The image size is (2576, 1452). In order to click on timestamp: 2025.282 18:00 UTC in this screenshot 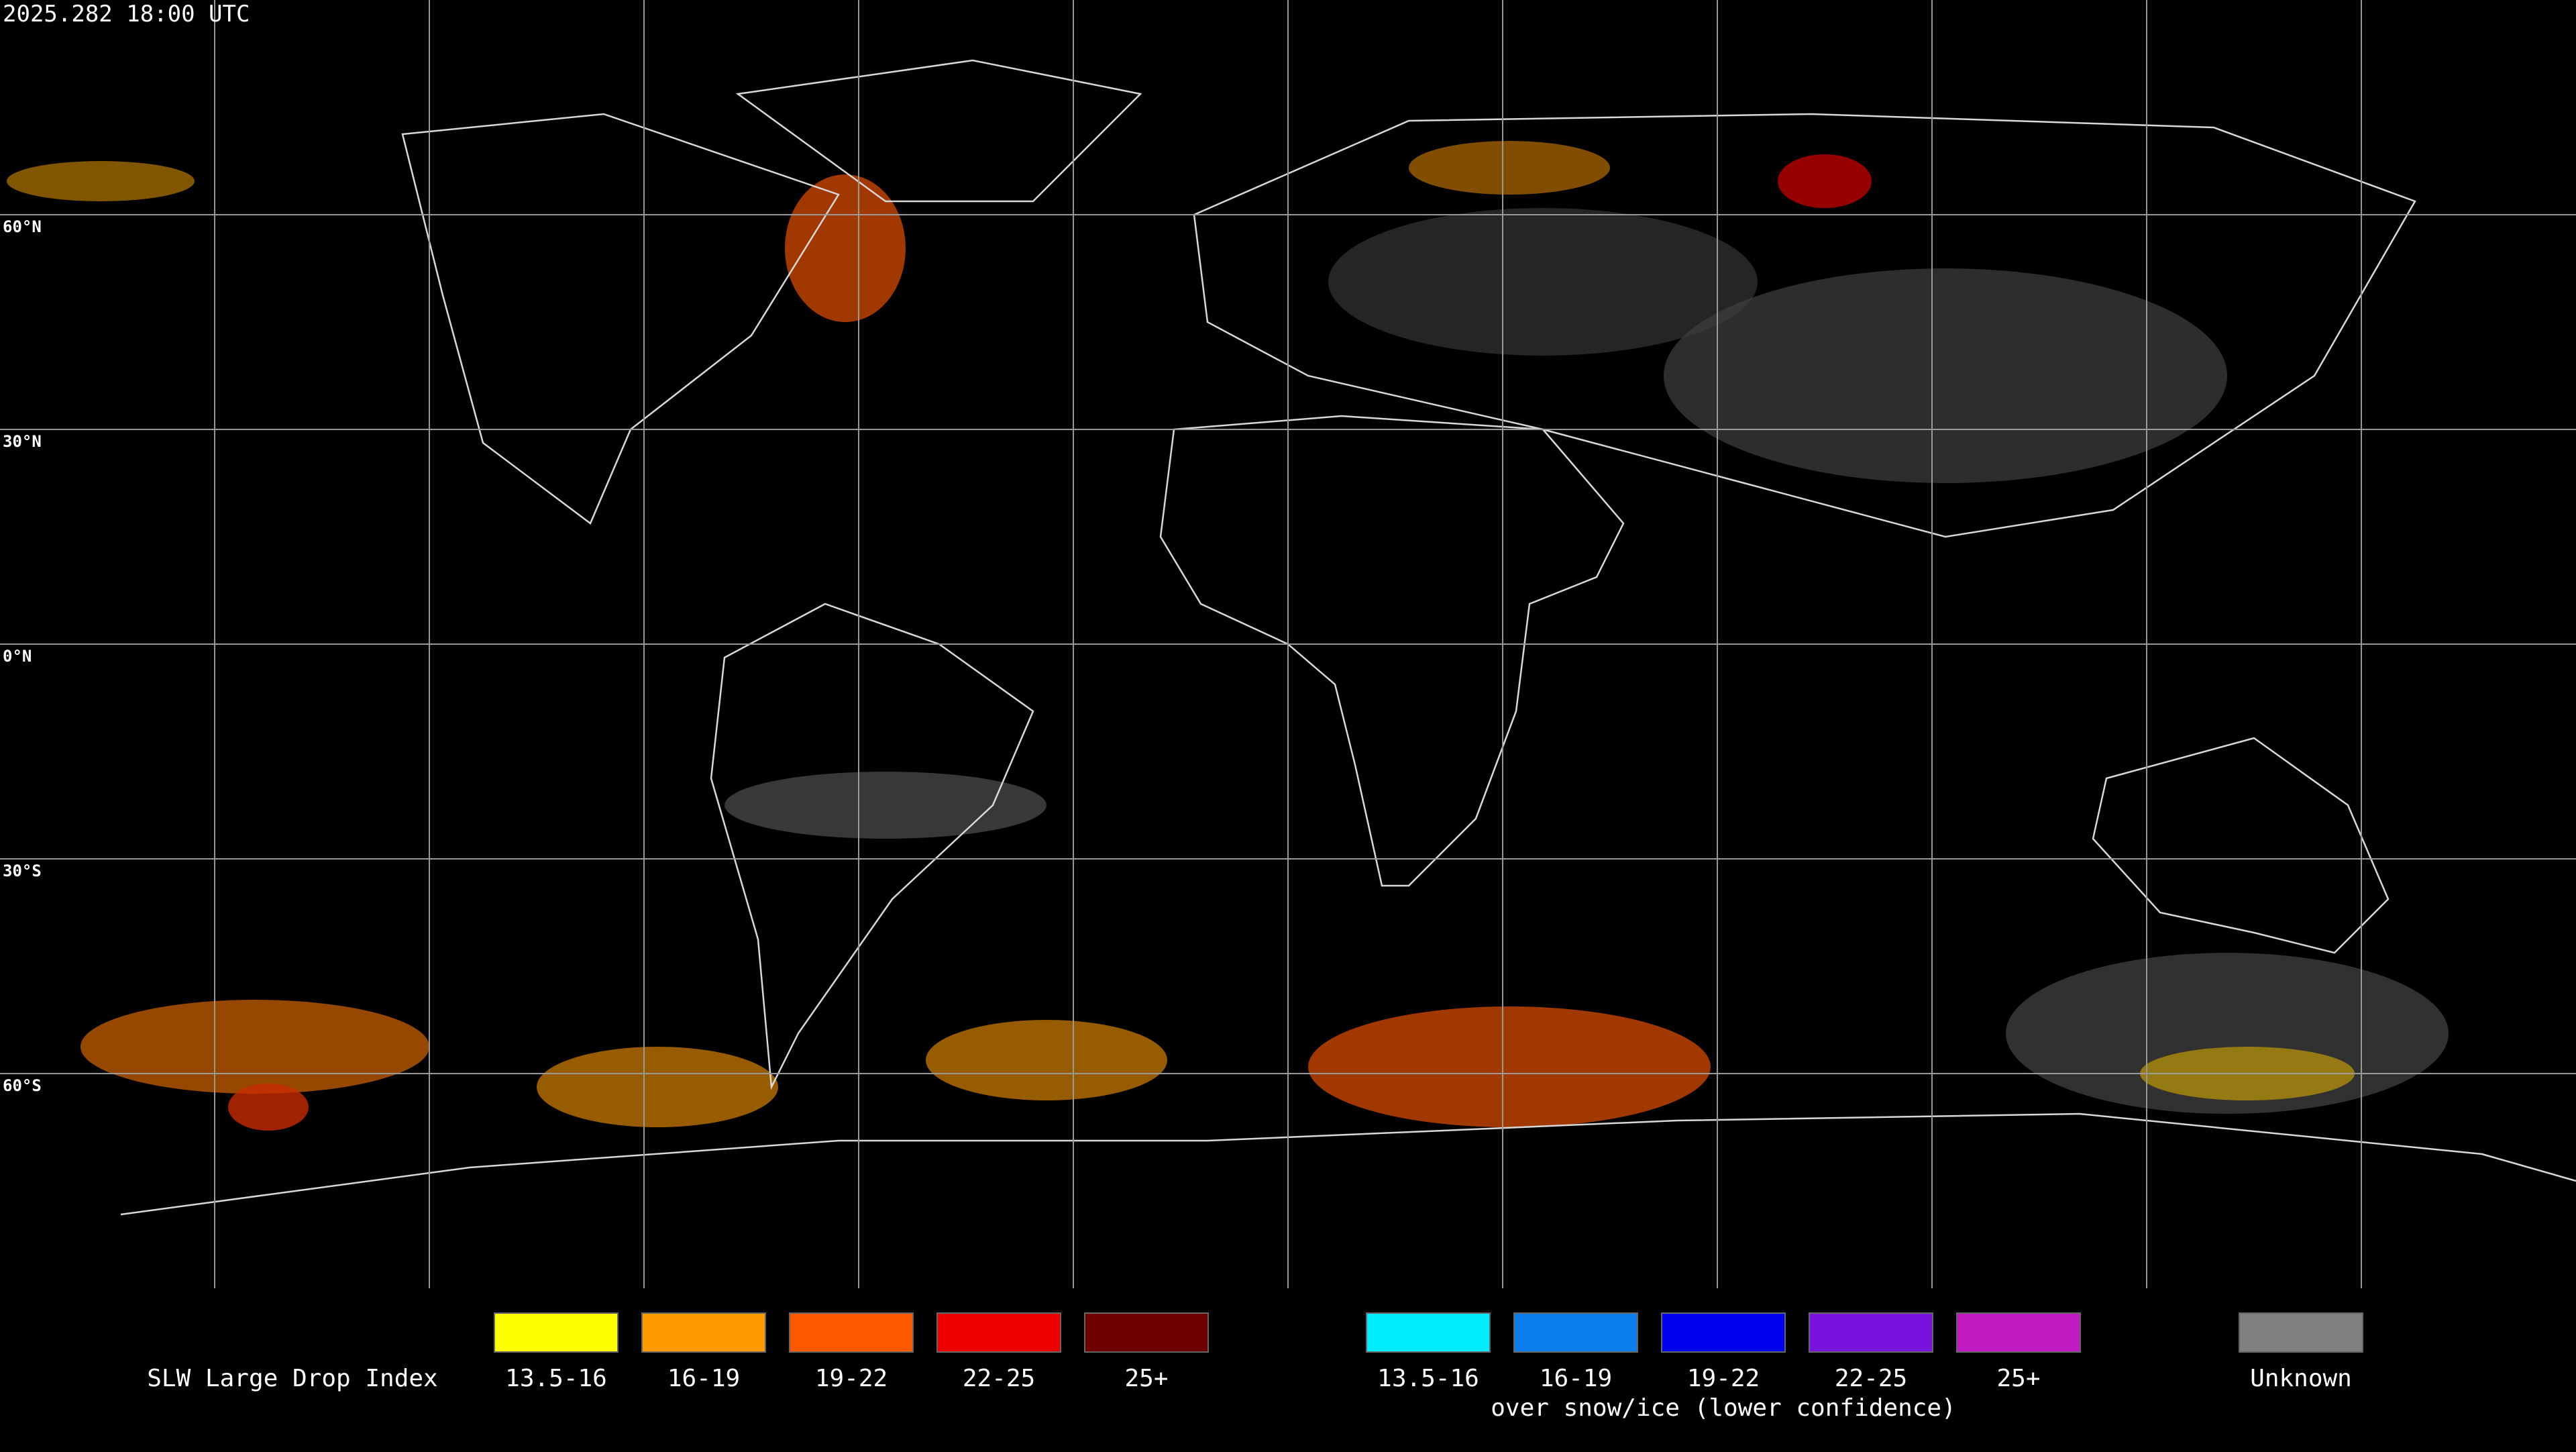, I will do `click(126, 15)`.